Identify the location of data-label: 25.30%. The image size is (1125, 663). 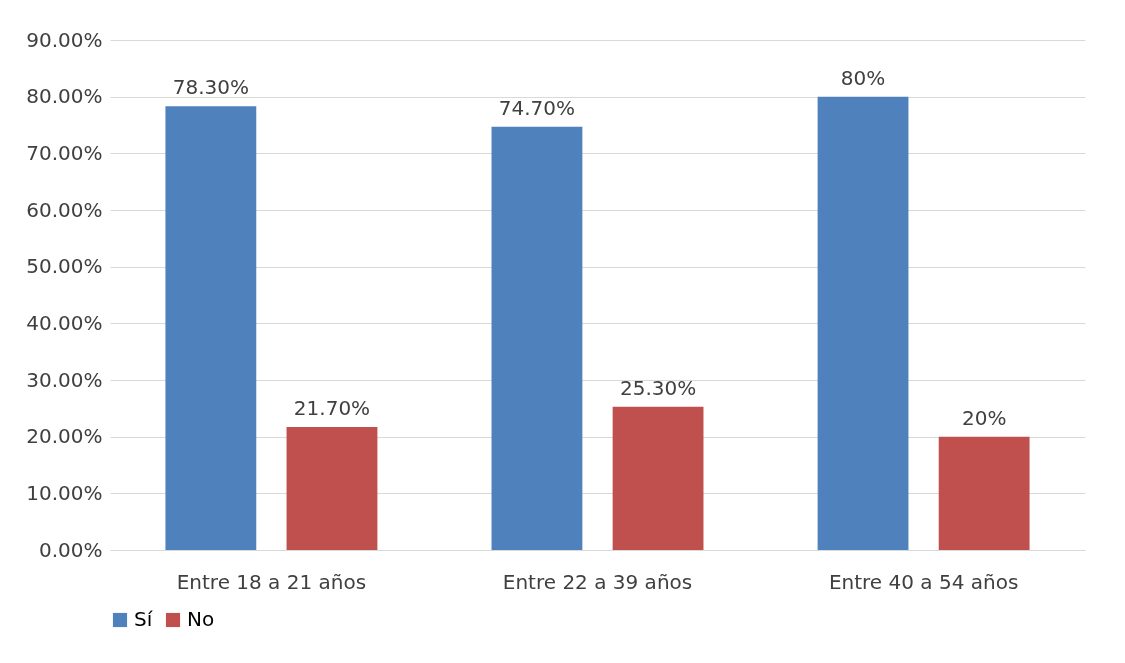
(658, 387).